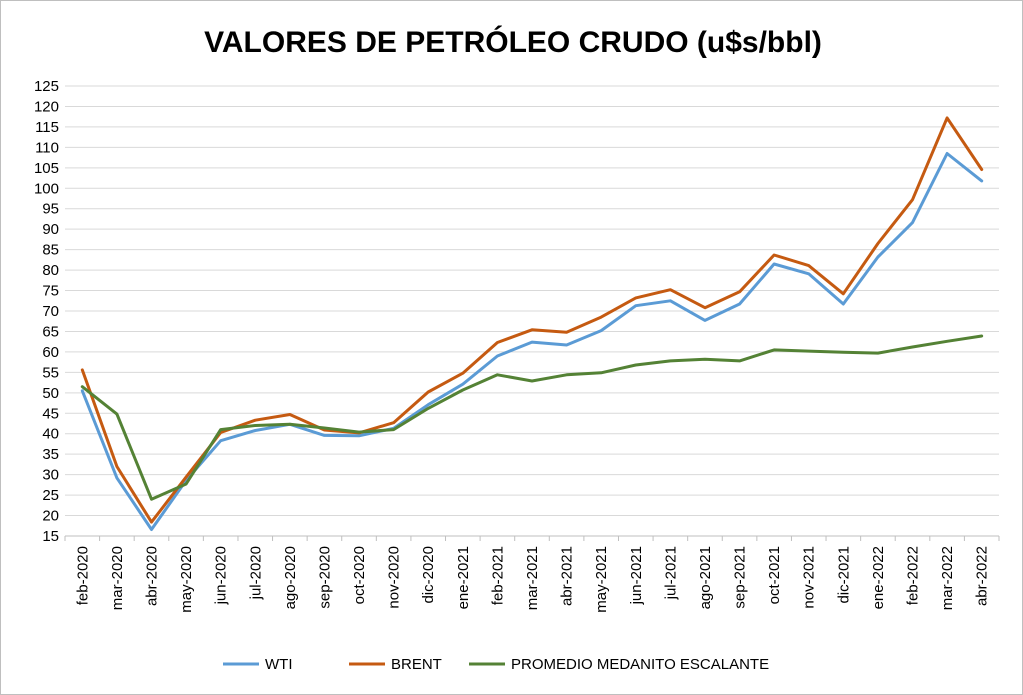 The height and width of the screenshot is (695, 1023). Describe the element at coordinates (740, 577) in the screenshot. I see `x-tick-label: sep-2021` at that location.